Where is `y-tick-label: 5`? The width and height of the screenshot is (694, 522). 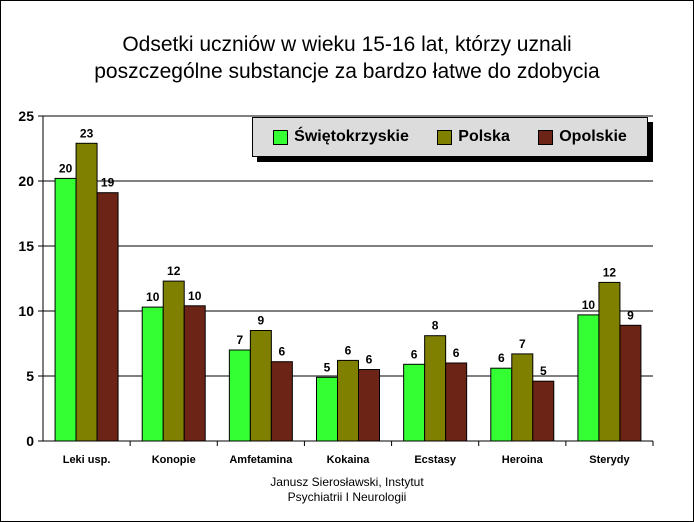
y-tick-label: 5 is located at coordinates (30, 376).